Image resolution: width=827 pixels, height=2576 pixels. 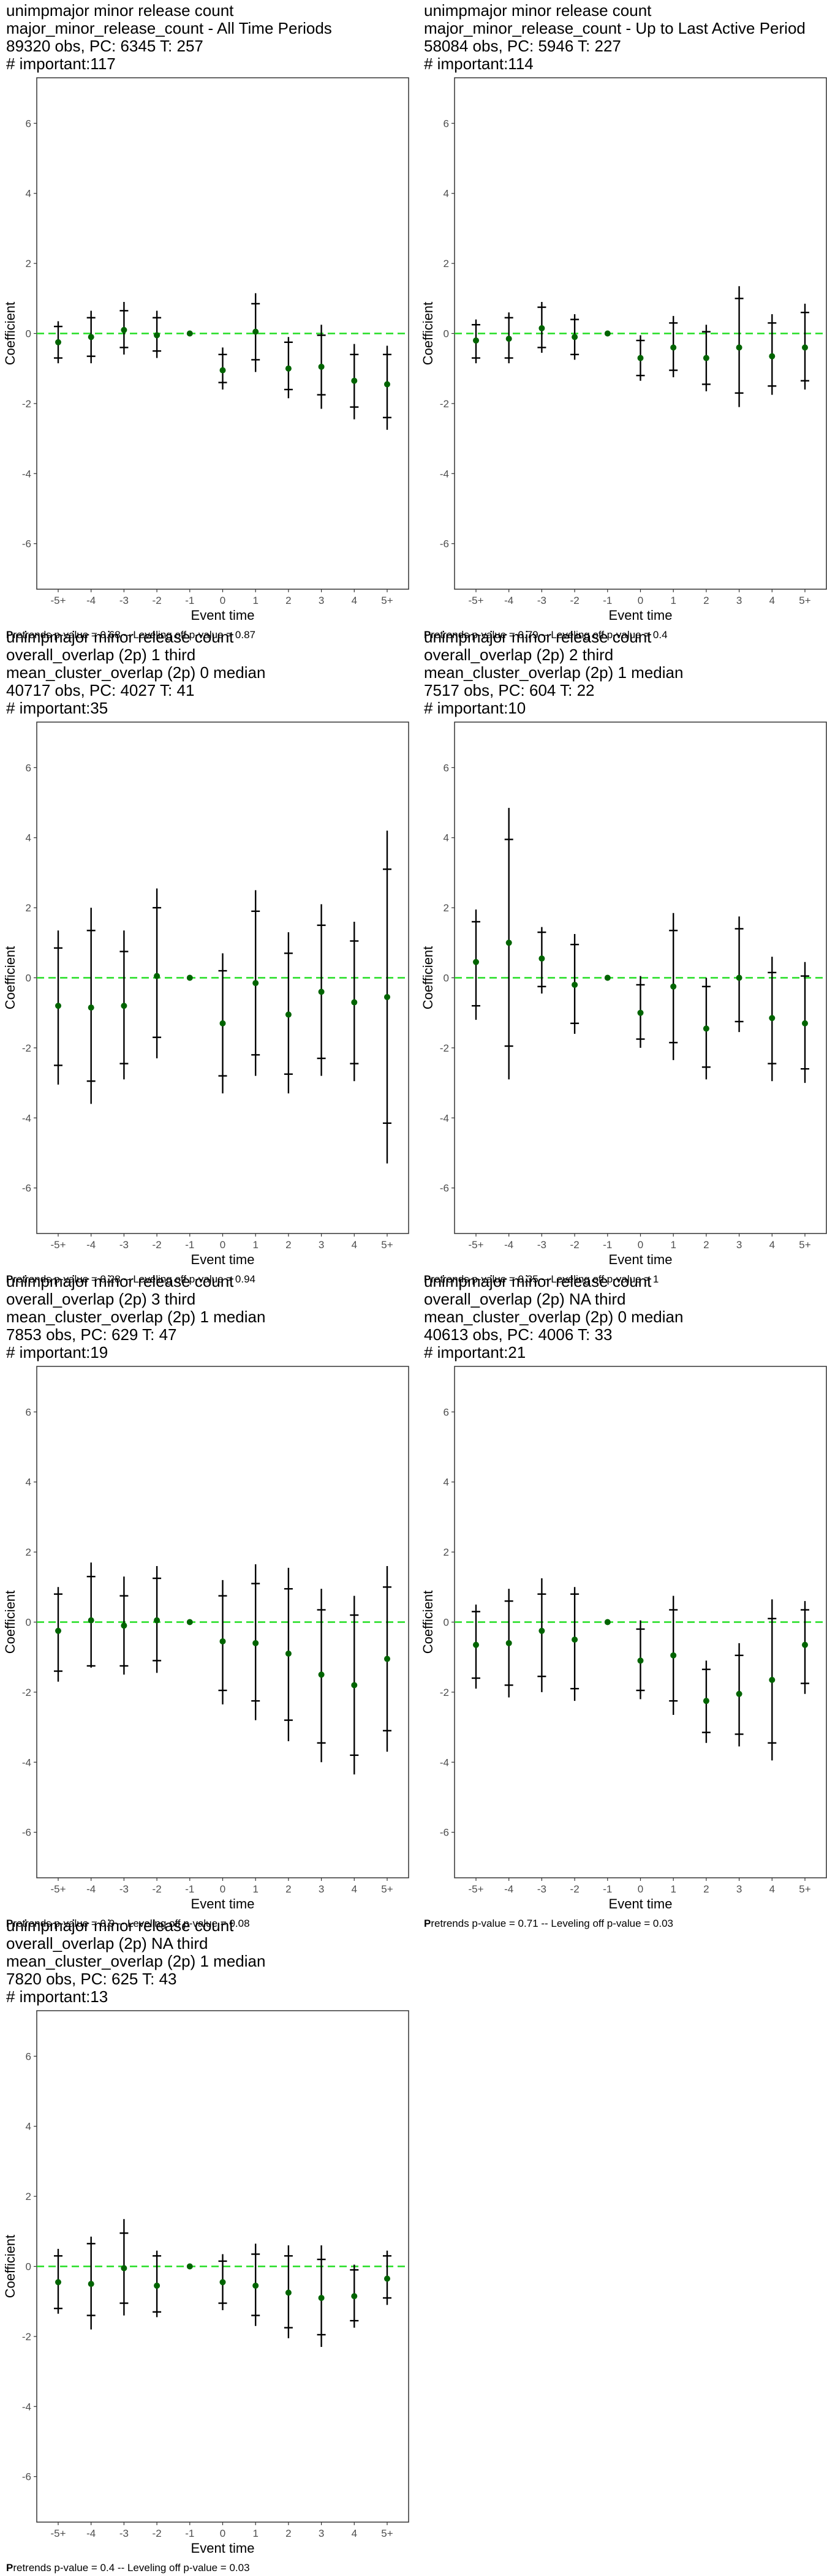 I want to click on chart-subtitle-line: overall_overlap (2p) 2 third, so click(x=519, y=655).